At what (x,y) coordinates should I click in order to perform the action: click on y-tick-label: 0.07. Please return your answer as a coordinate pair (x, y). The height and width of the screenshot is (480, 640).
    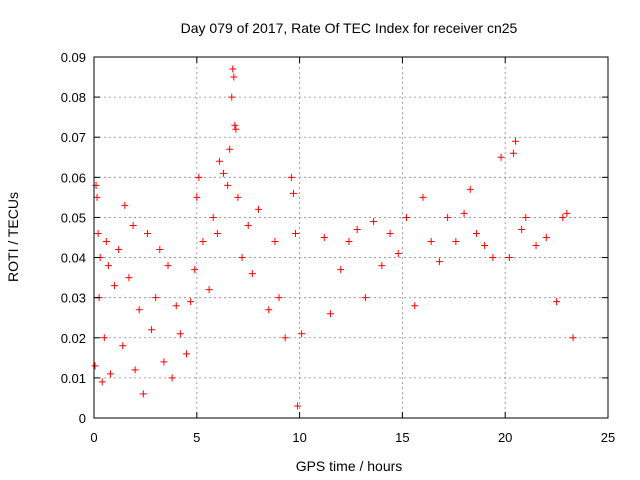
    Looking at the image, I should click on (73, 137).